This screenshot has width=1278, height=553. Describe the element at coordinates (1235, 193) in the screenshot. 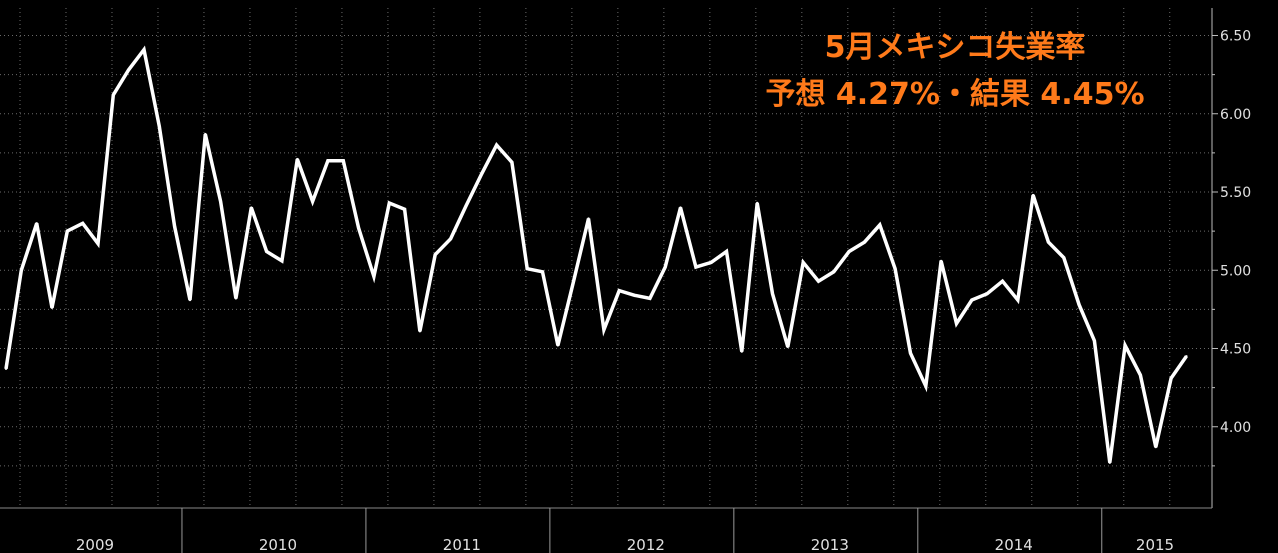

I see `y-tick-label: 5.50` at that location.